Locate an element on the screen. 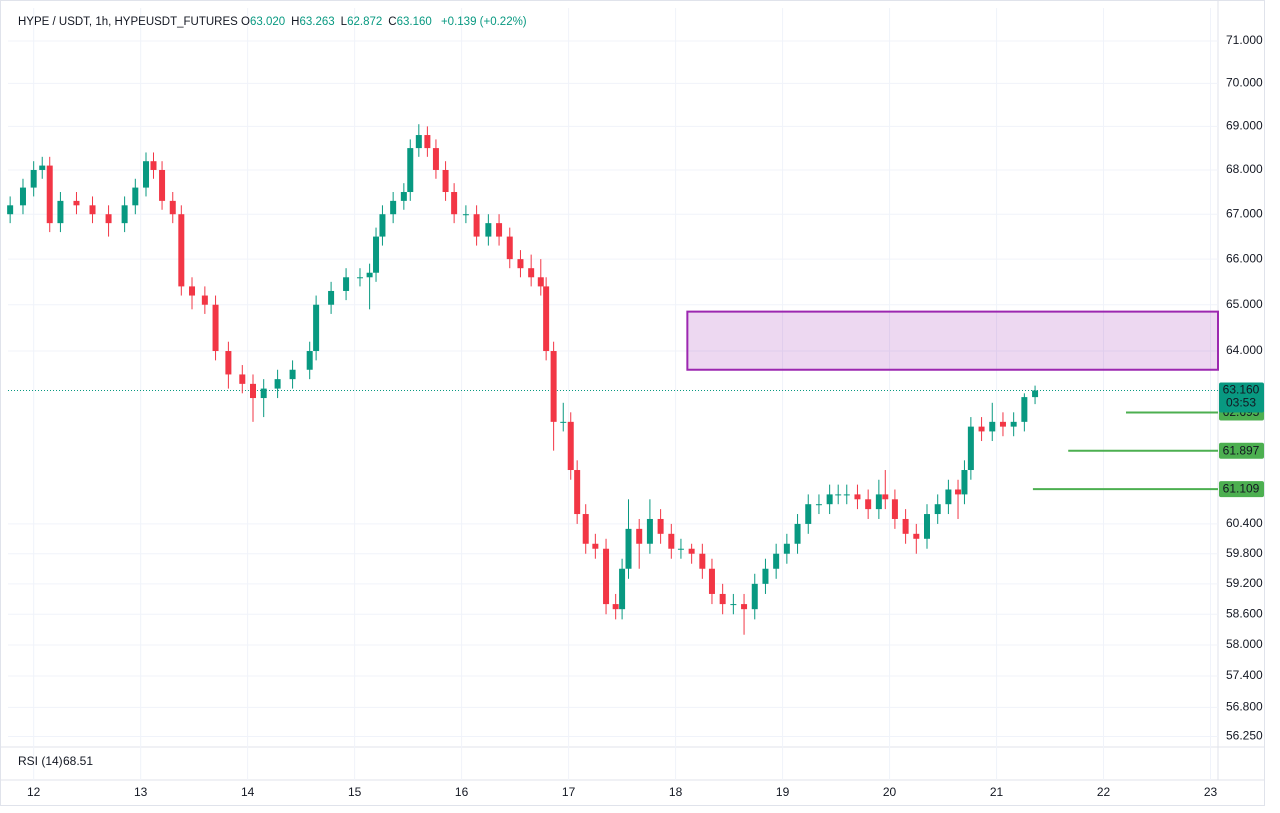 Image resolution: width=1280 pixels, height=813 pixels. x-tick-label: 19 is located at coordinates (783, 792).